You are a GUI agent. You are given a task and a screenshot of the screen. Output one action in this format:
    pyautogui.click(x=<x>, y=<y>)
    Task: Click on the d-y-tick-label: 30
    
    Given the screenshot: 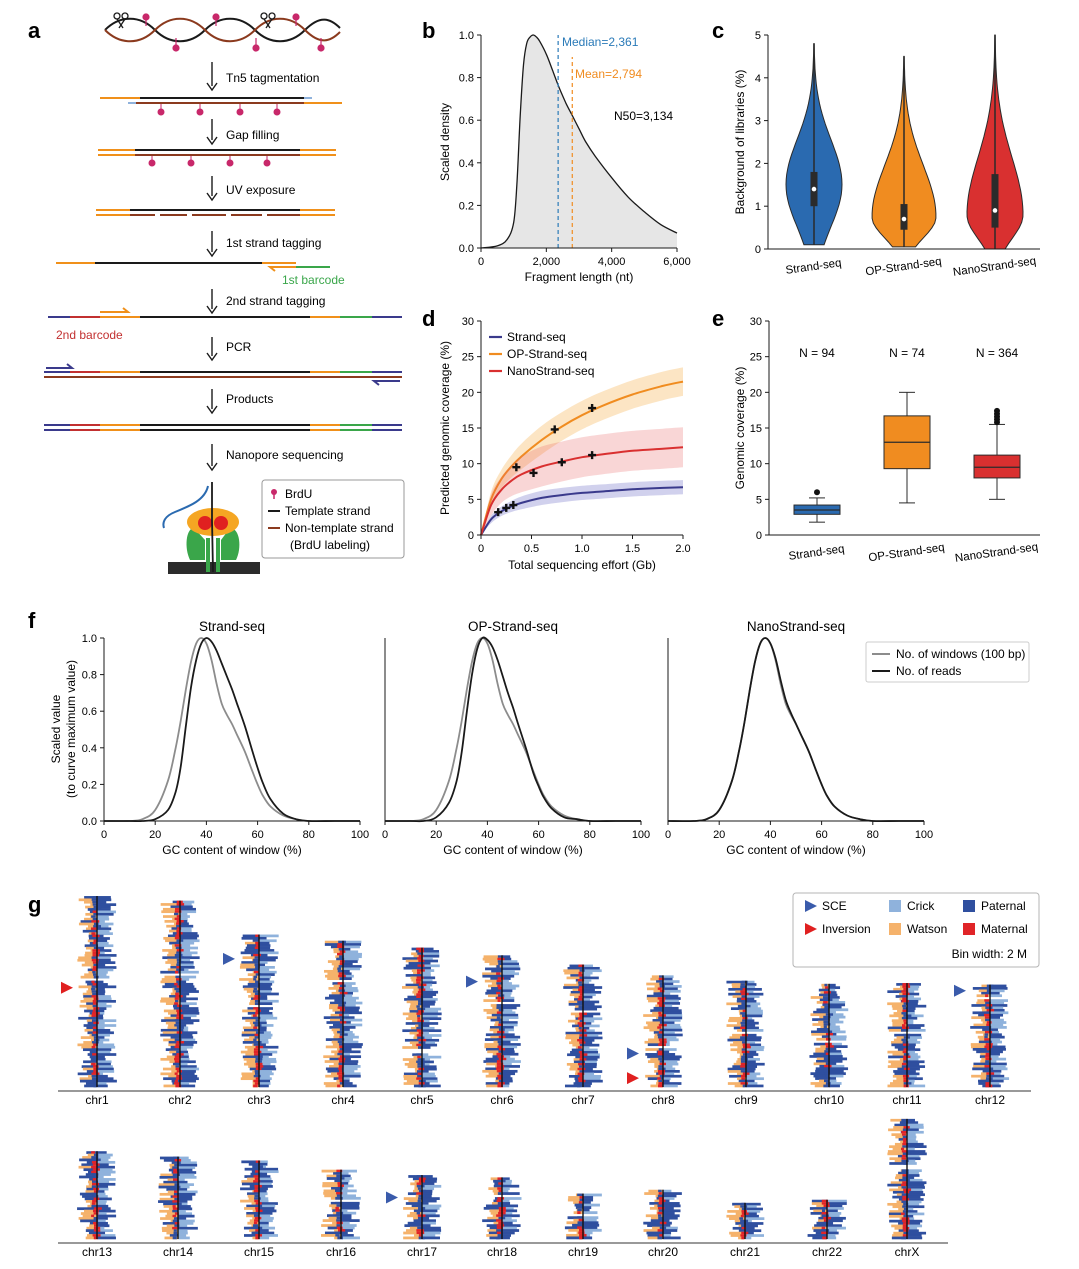 What is the action you would take?
    pyautogui.click(x=468, y=322)
    